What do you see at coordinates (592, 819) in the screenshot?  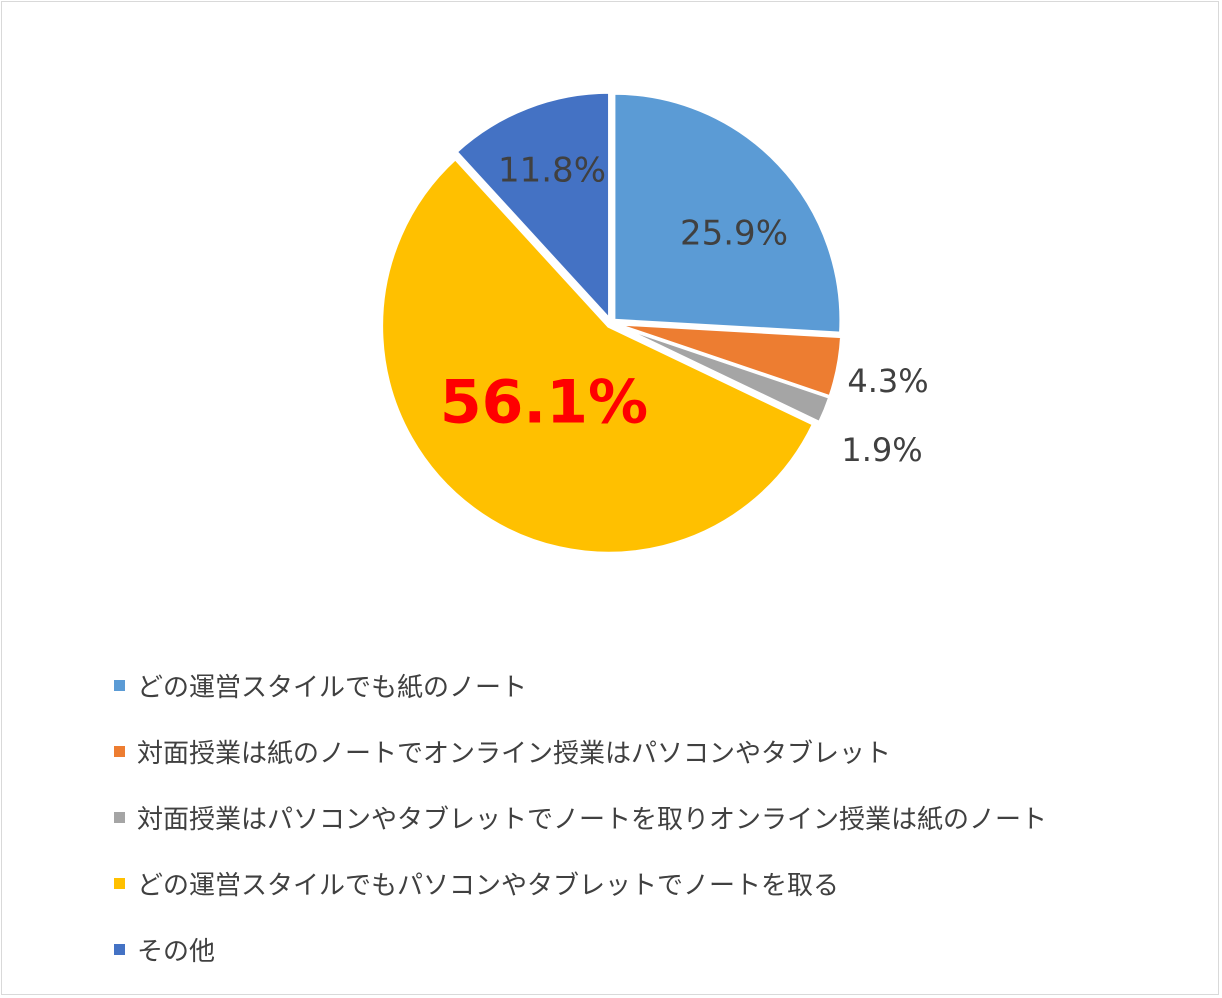 I see `legend-label-3: 対面授業はパソコンやタブレットでノートを取りオンライン授業は紙のノート` at bounding box center [592, 819].